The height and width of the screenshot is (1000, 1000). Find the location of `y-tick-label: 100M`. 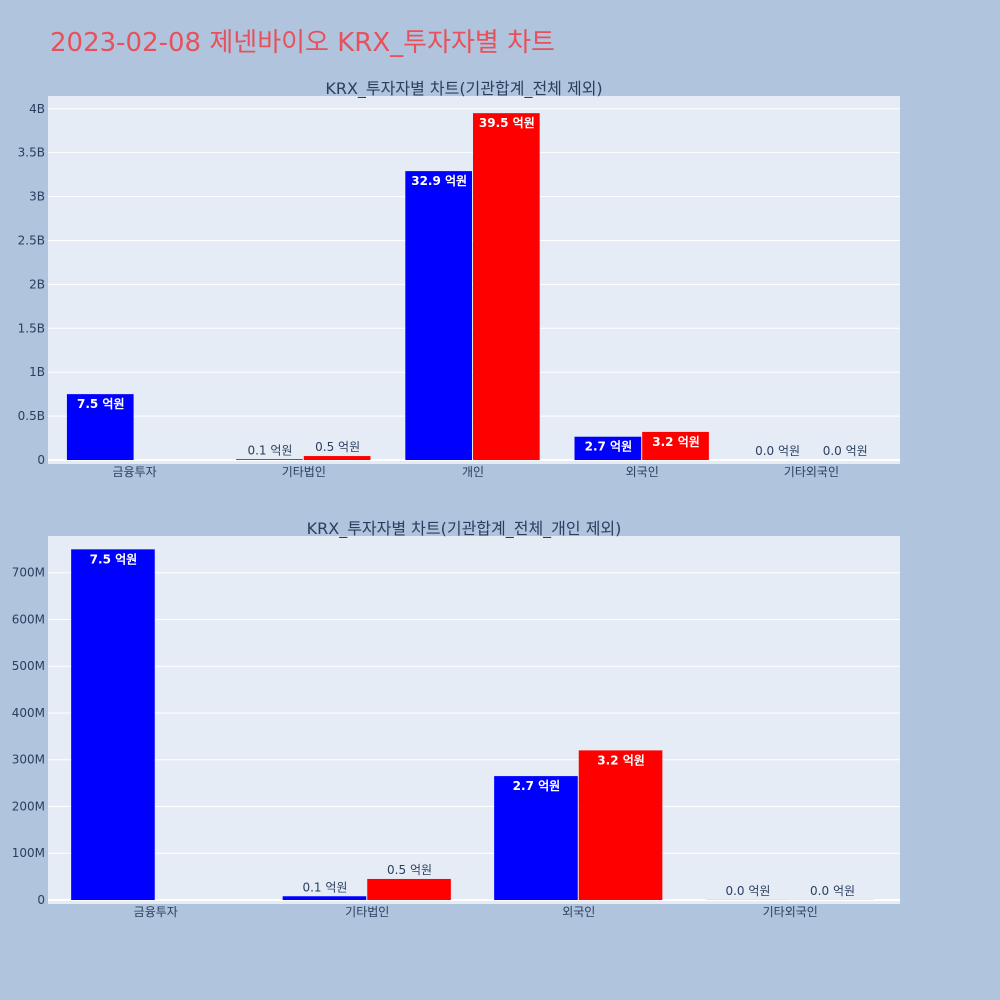

y-tick-label: 100M is located at coordinates (28, 853).